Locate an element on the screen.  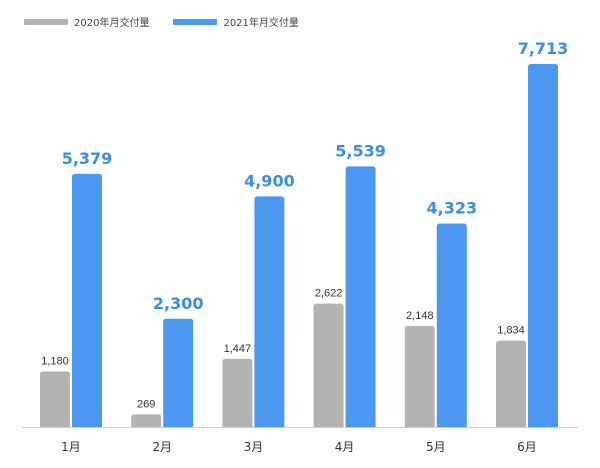
legend-label-2020: 2020年月交付量 is located at coordinates (112, 23).